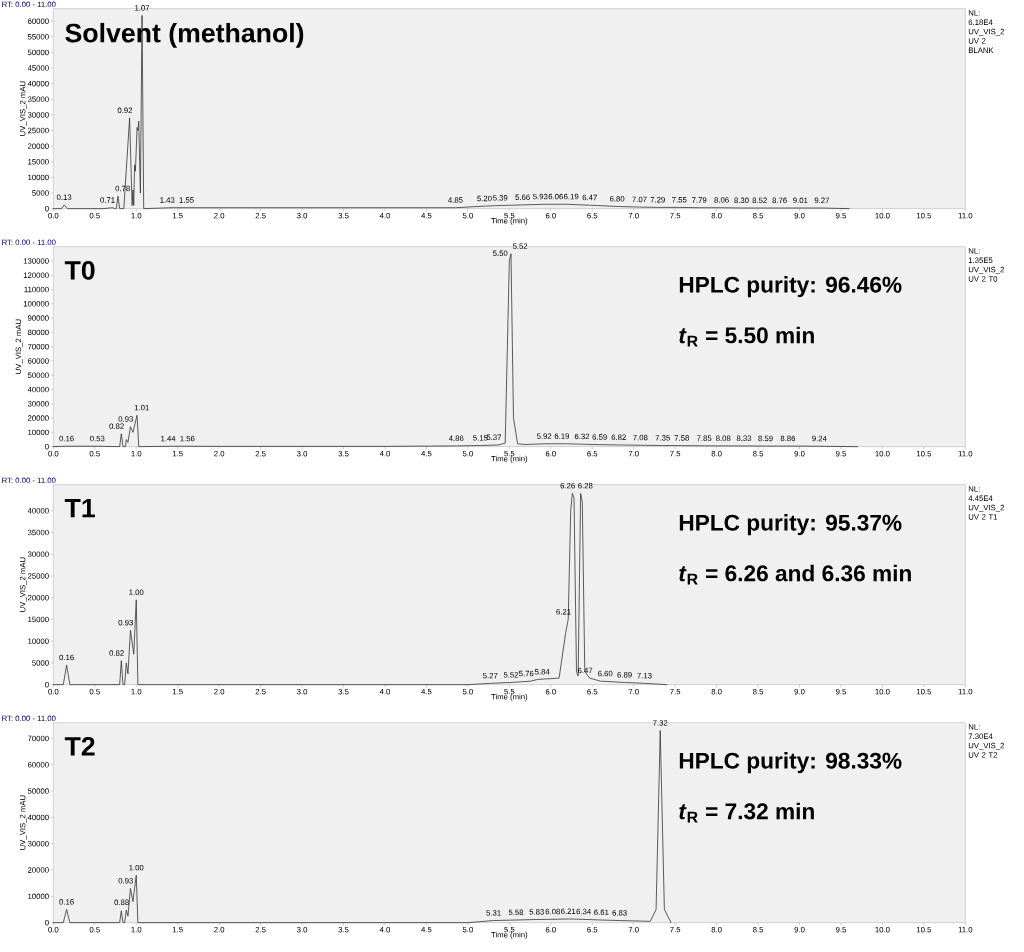  Describe the element at coordinates (746, 812) in the screenshot. I see `annotation: t$_{R}$ = 7.32 min` at that location.